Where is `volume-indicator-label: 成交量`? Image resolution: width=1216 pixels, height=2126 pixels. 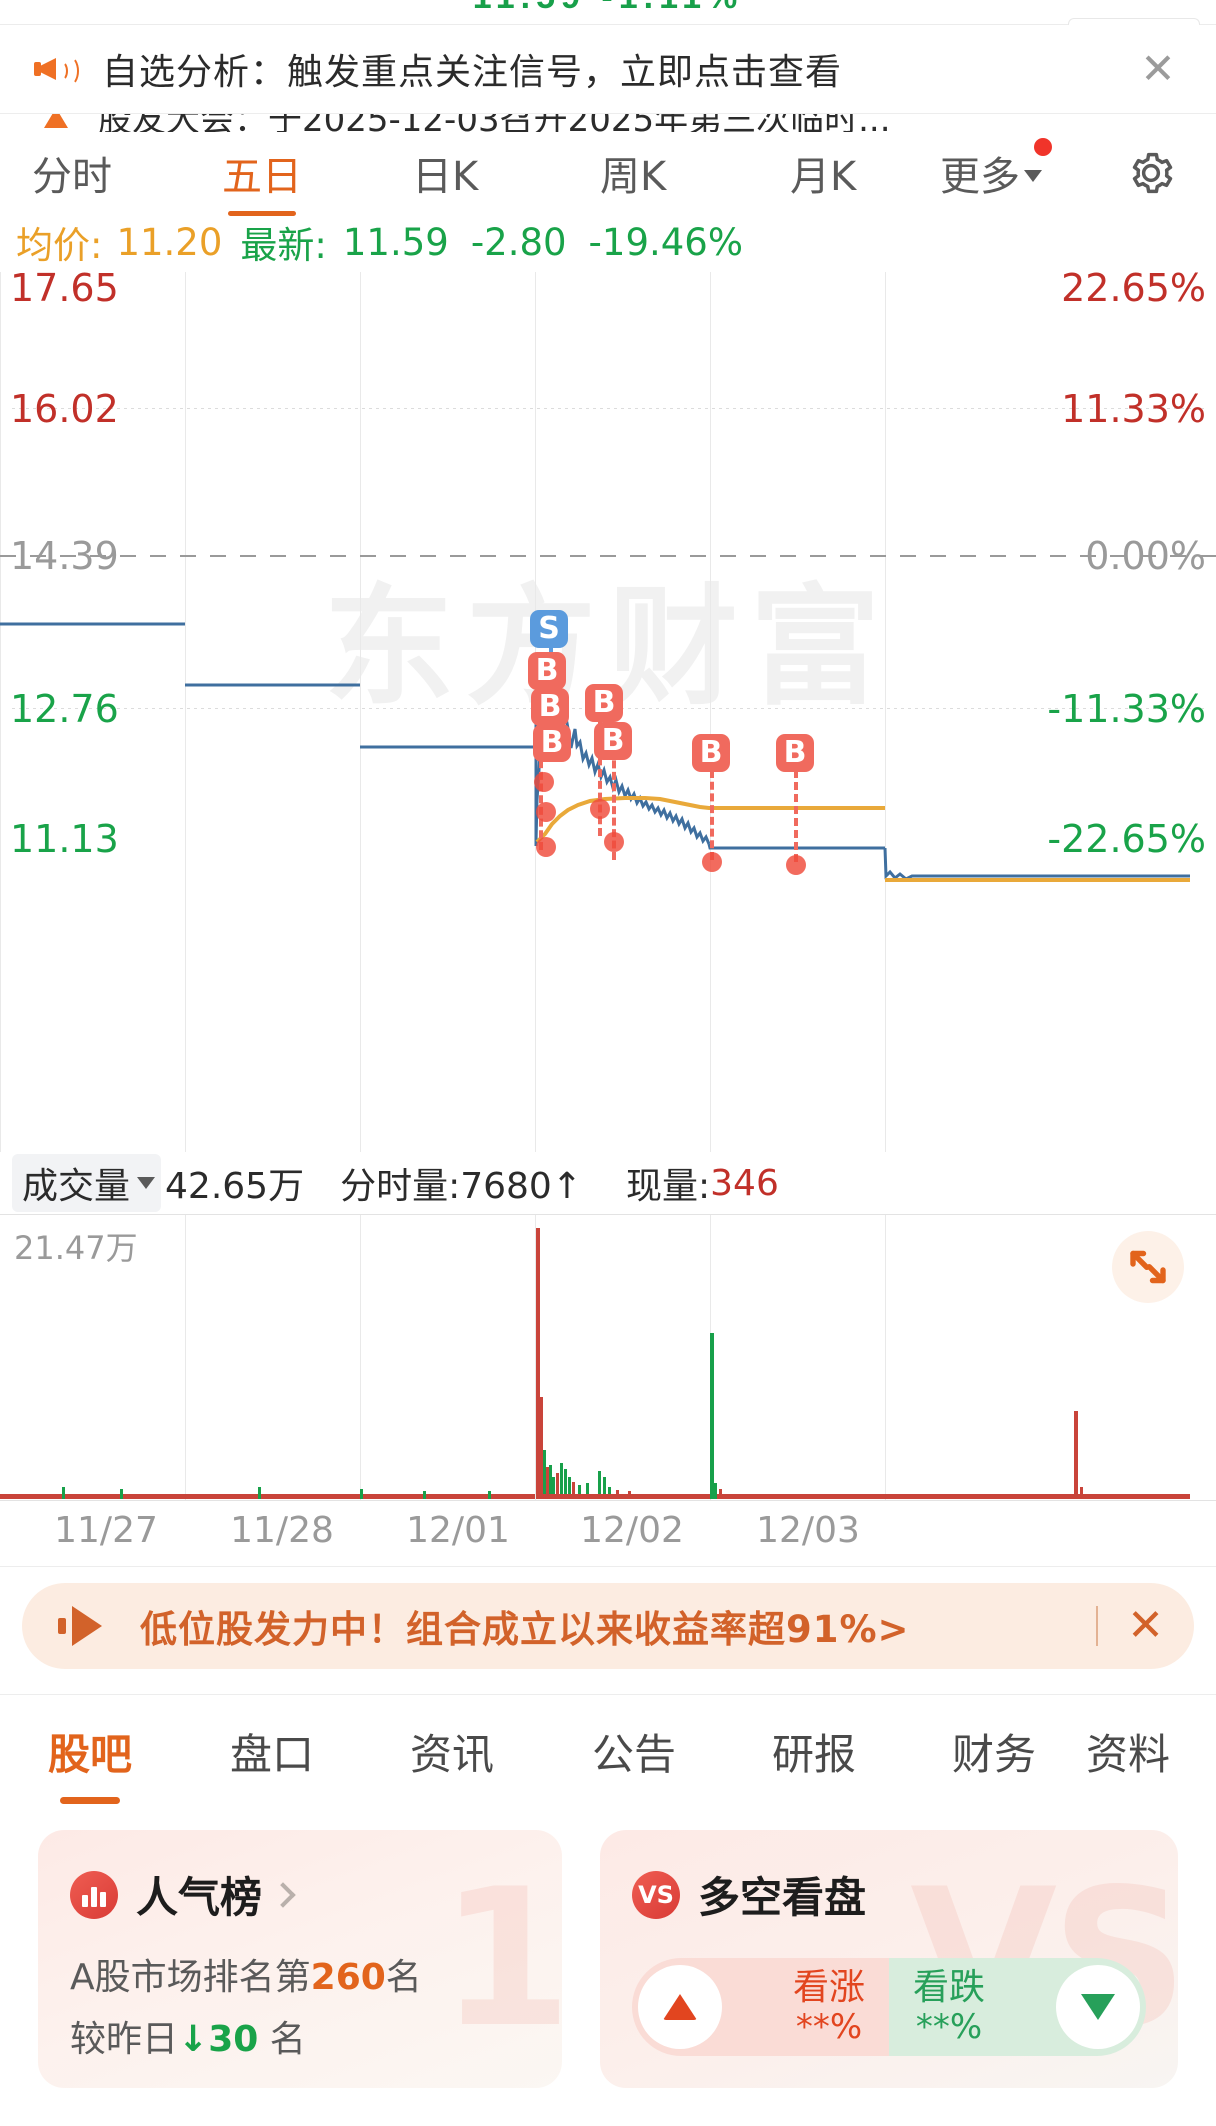 volume-indicator-label: 成交量 is located at coordinates (76, 1186).